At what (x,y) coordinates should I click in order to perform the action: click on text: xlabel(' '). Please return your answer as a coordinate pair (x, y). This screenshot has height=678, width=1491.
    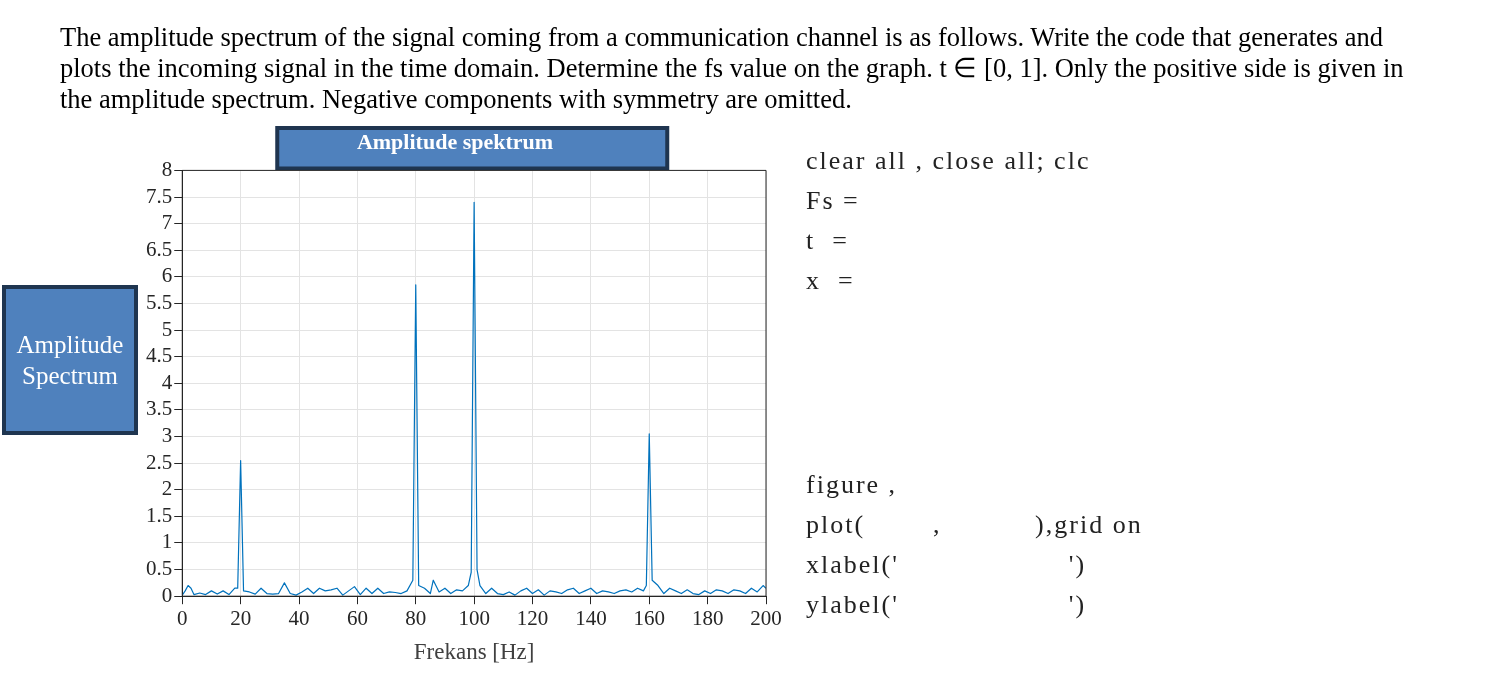
    Looking at the image, I should click on (946, 565).